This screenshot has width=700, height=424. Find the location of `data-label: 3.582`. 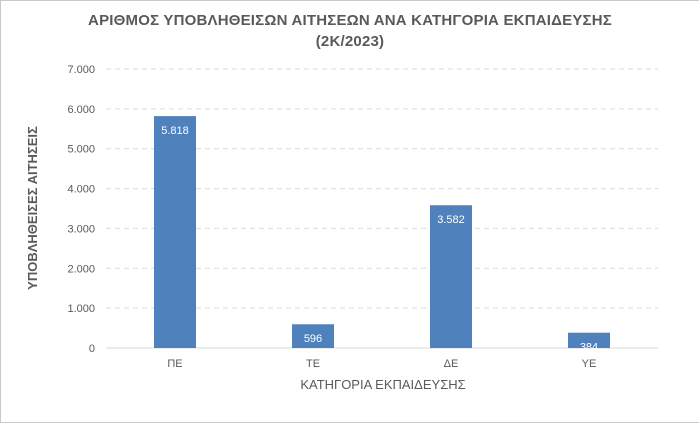

data-label: 3.582 is located at coordinates (451, 220).